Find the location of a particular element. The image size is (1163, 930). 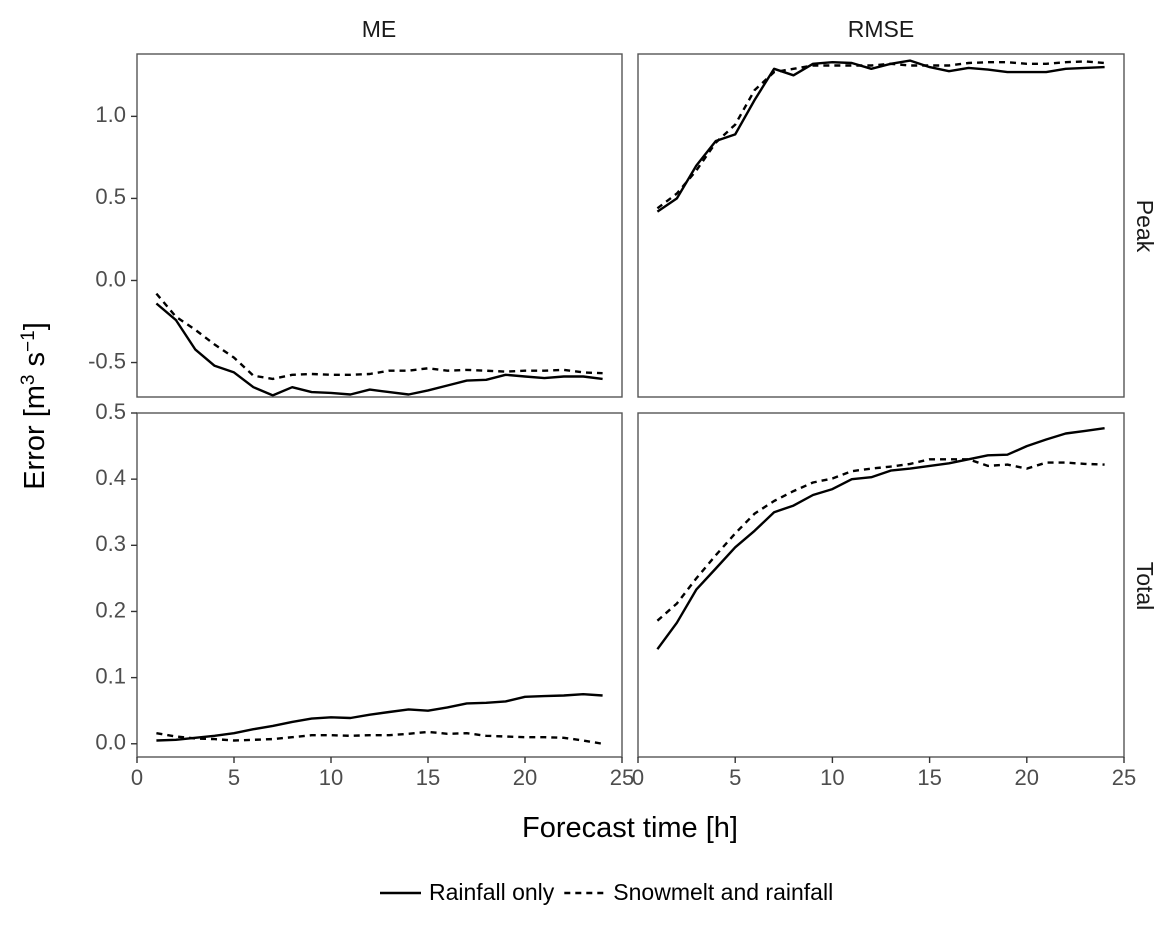

facet-title-rmse: RMSE is located at coordinates (881, 29).